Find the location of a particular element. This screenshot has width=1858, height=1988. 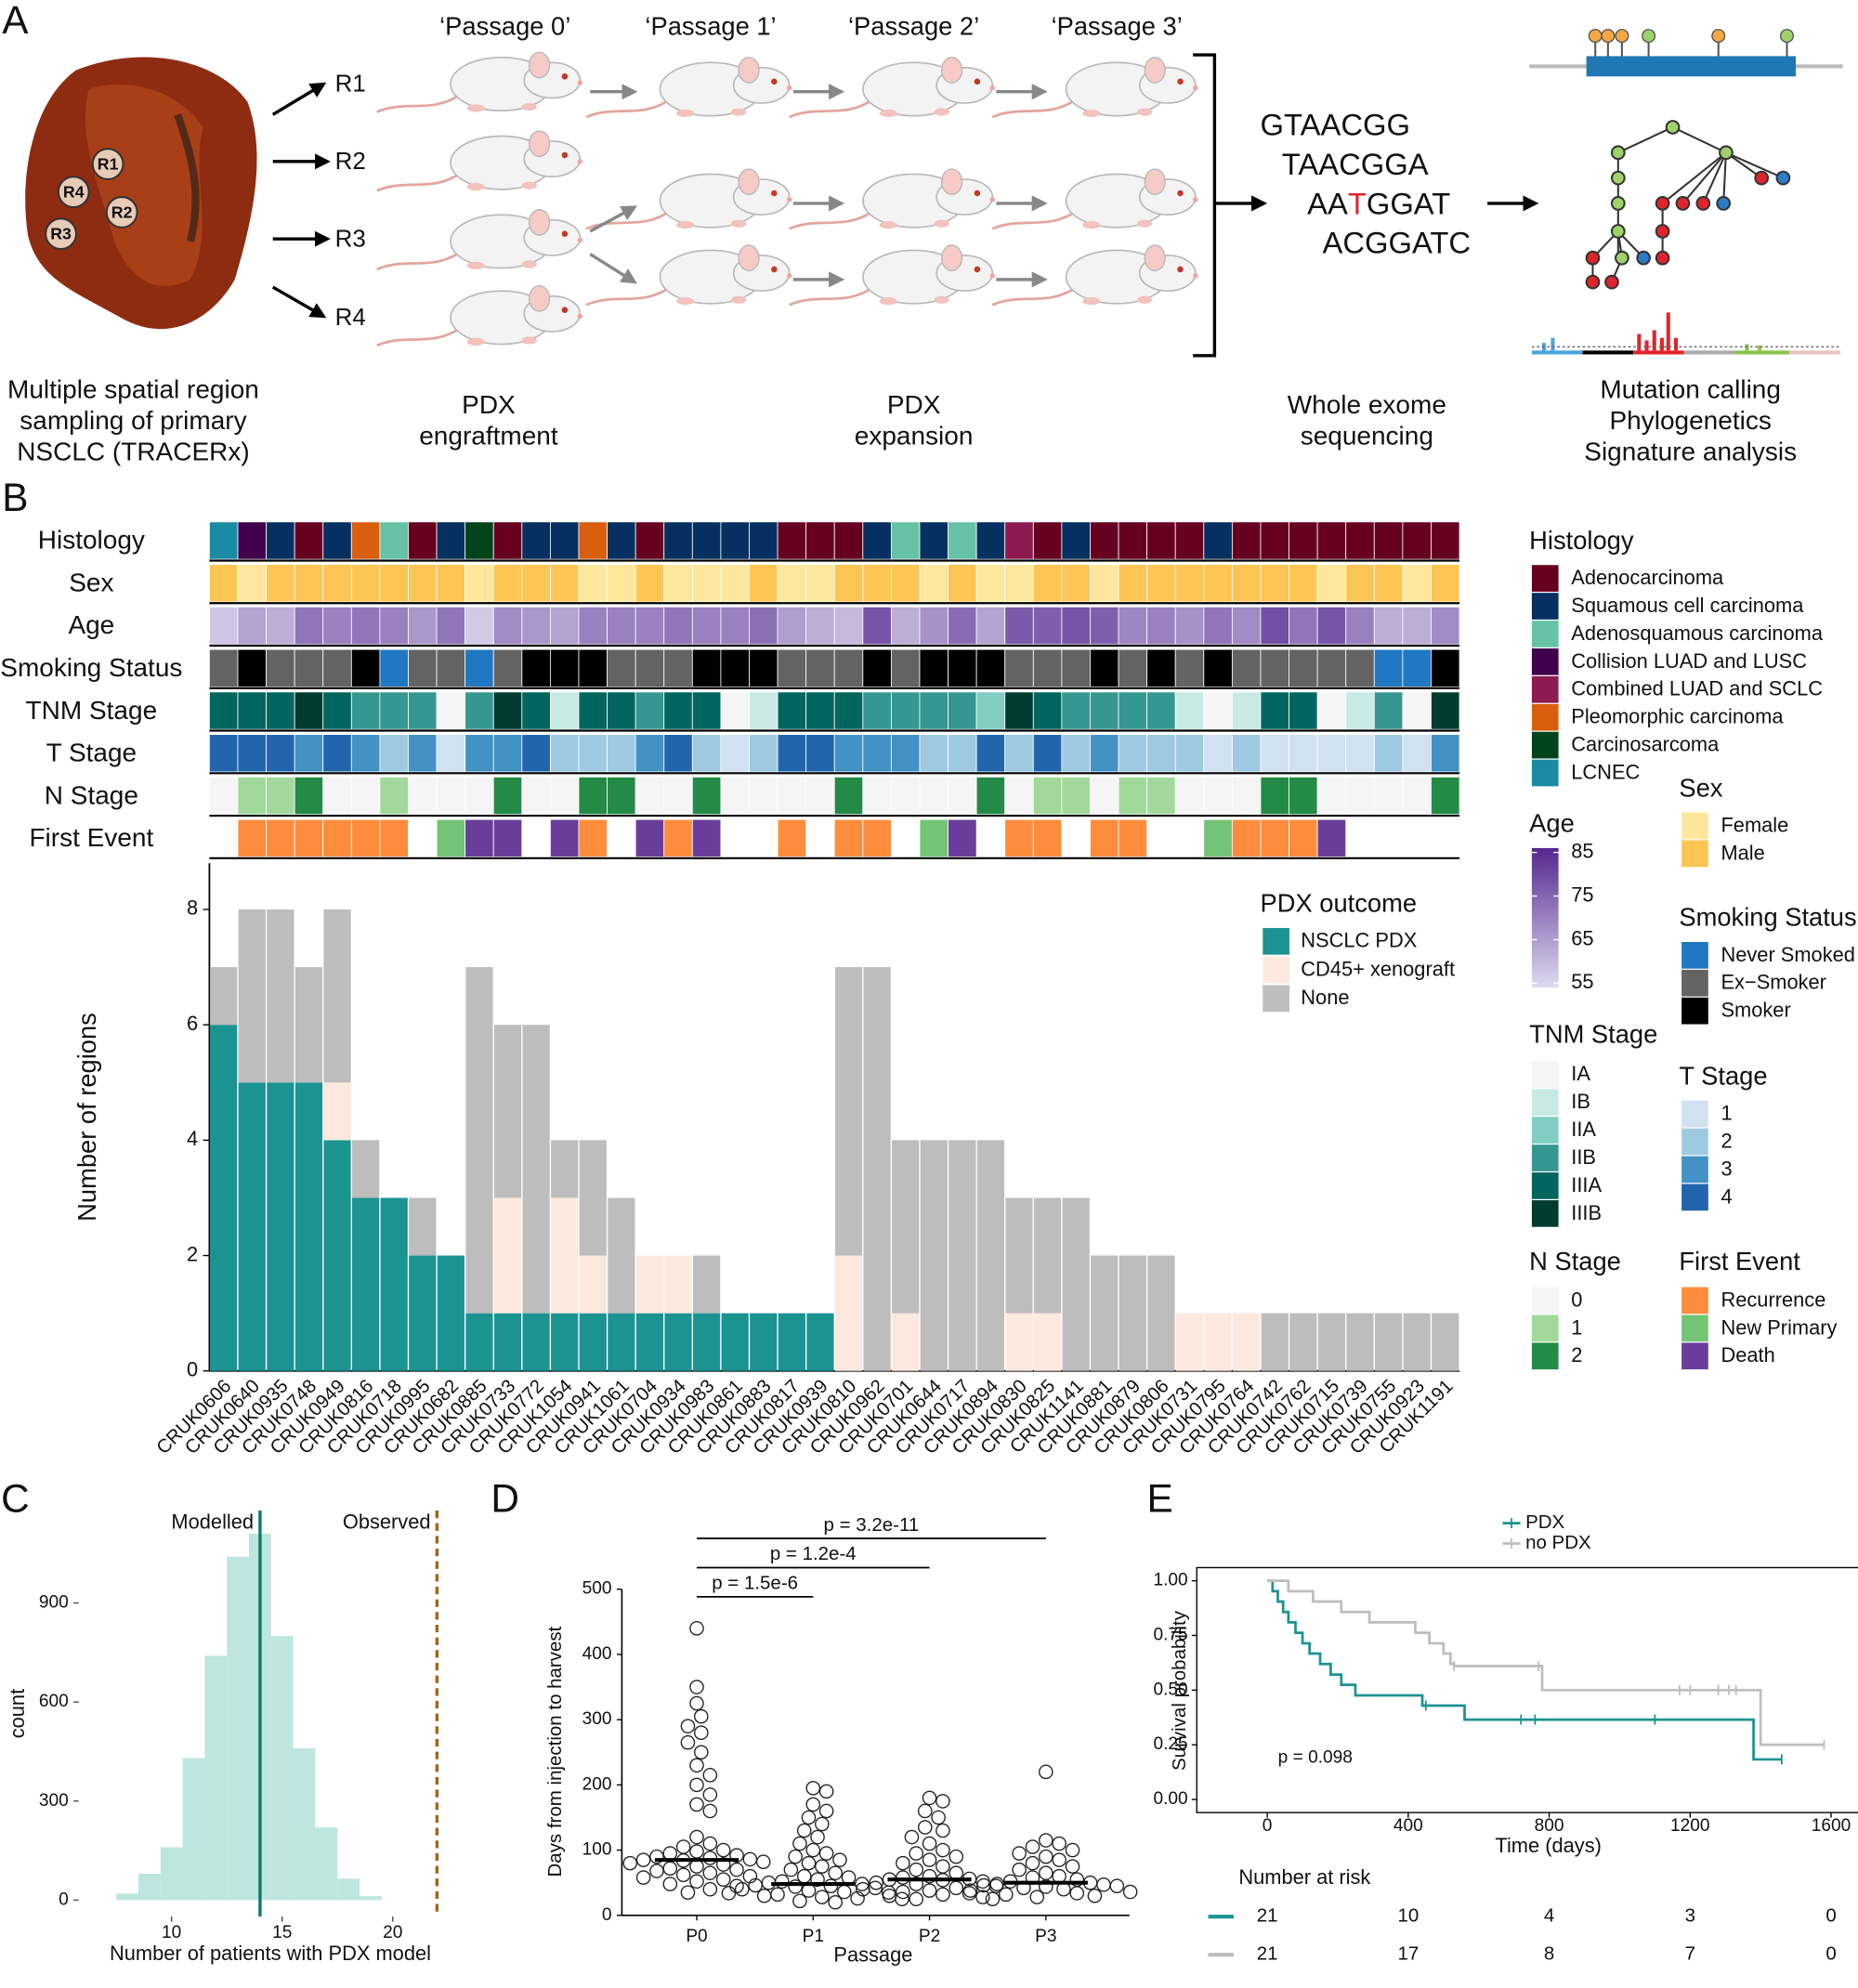

legend-title: T Stage is located at coordinates (1723, 1075).